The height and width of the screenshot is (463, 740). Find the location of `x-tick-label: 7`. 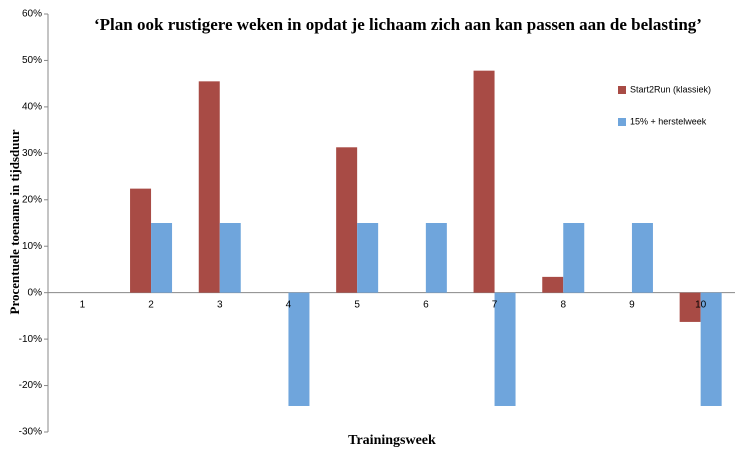

x-tick-label: 7 is located at coordinates (495, 304).